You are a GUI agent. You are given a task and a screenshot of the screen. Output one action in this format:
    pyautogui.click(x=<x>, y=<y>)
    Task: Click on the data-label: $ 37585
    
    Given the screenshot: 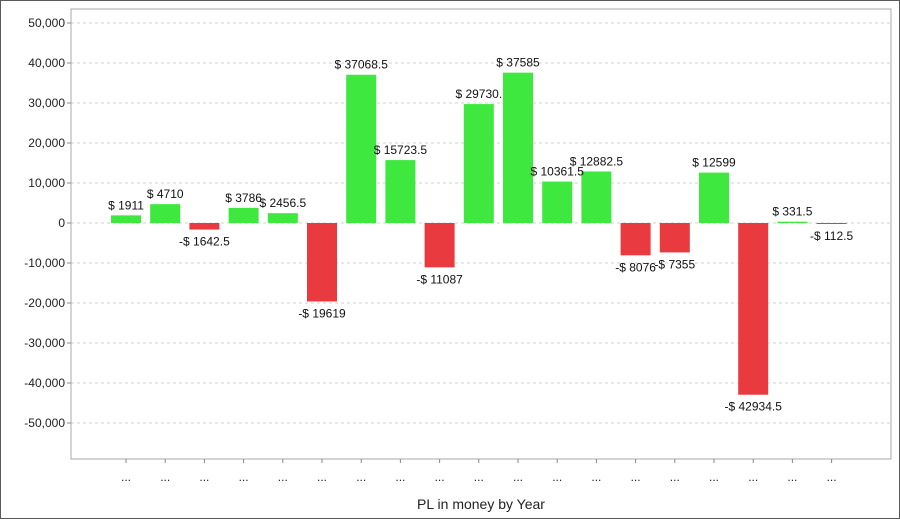 What is the action you would take?
    pyautogui.click(x=518, y=63)
    